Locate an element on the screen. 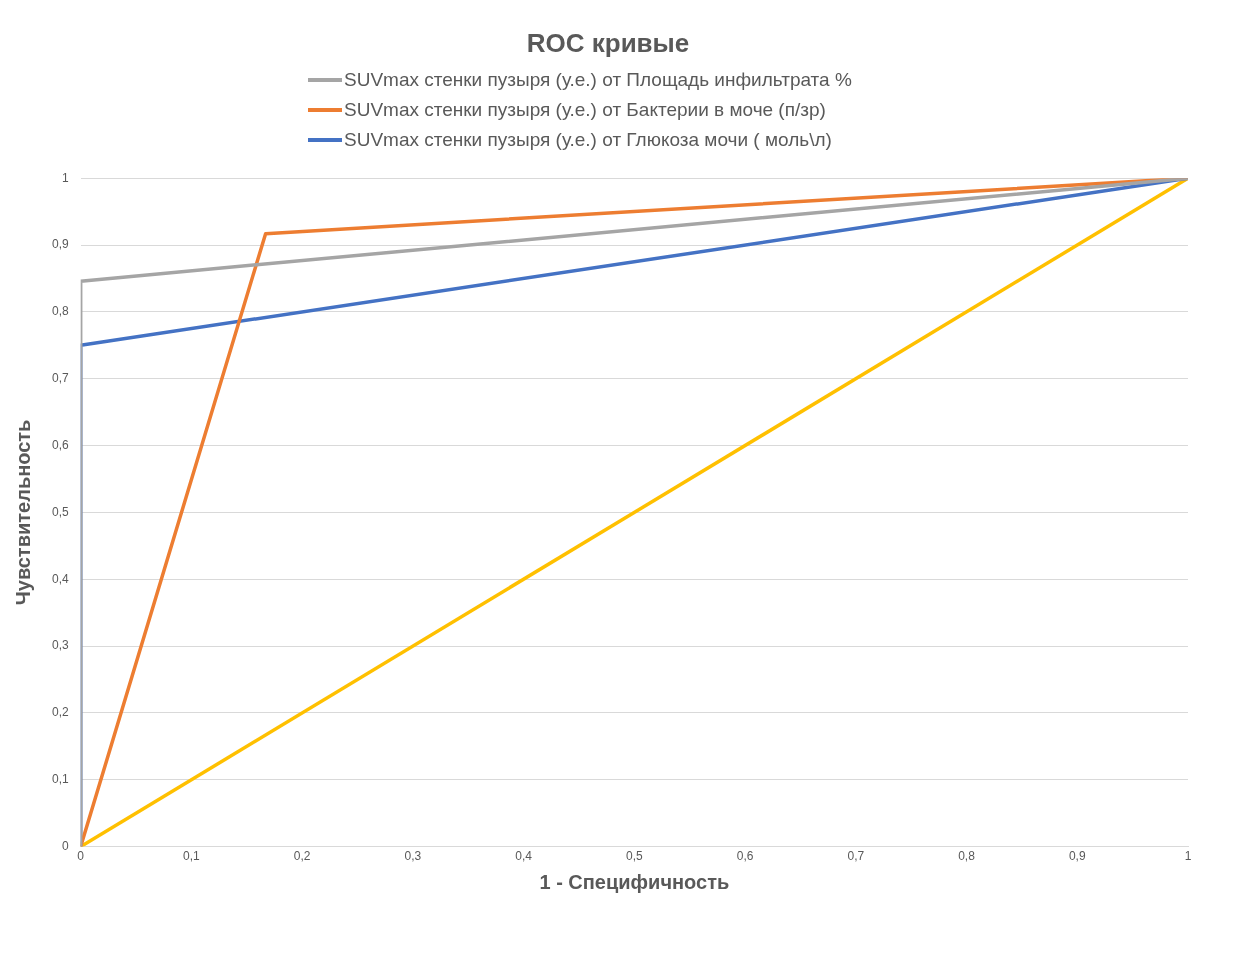  x-tick-label: 0,7 is located at coordinates (856, 856).